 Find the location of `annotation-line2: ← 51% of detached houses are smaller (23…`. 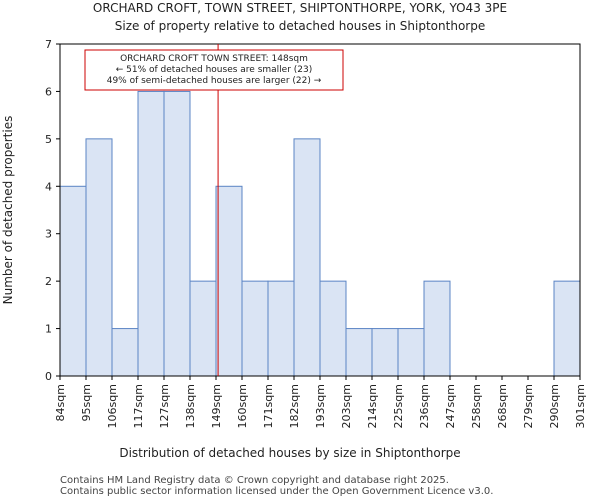

annotation-line2: ← 51% of detached houses are smaller (23… is located at coordinates (214, 70).